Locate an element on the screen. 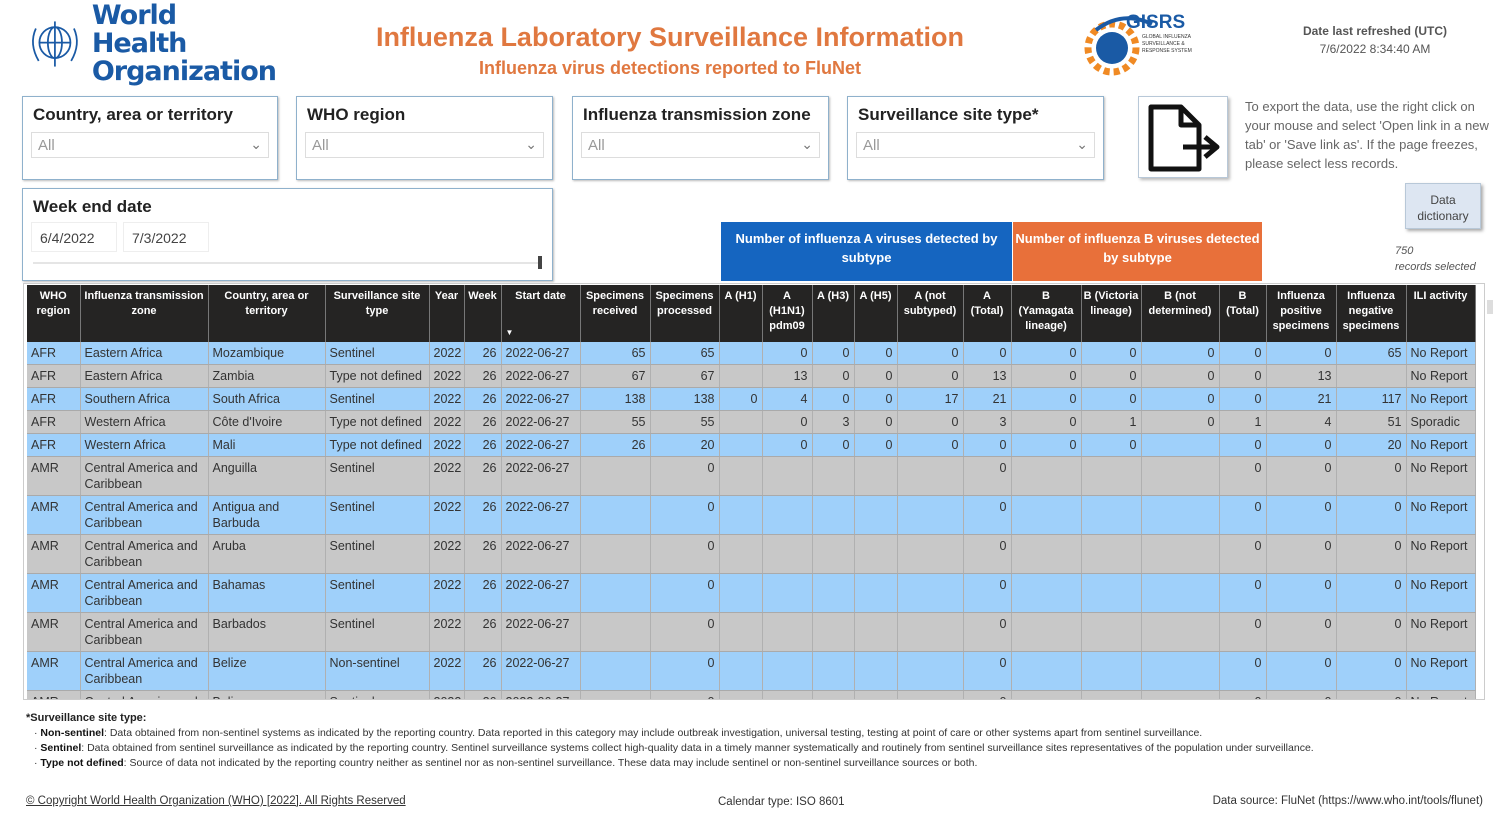  column-header: Specimens processed is located at coordinates (685, 313).